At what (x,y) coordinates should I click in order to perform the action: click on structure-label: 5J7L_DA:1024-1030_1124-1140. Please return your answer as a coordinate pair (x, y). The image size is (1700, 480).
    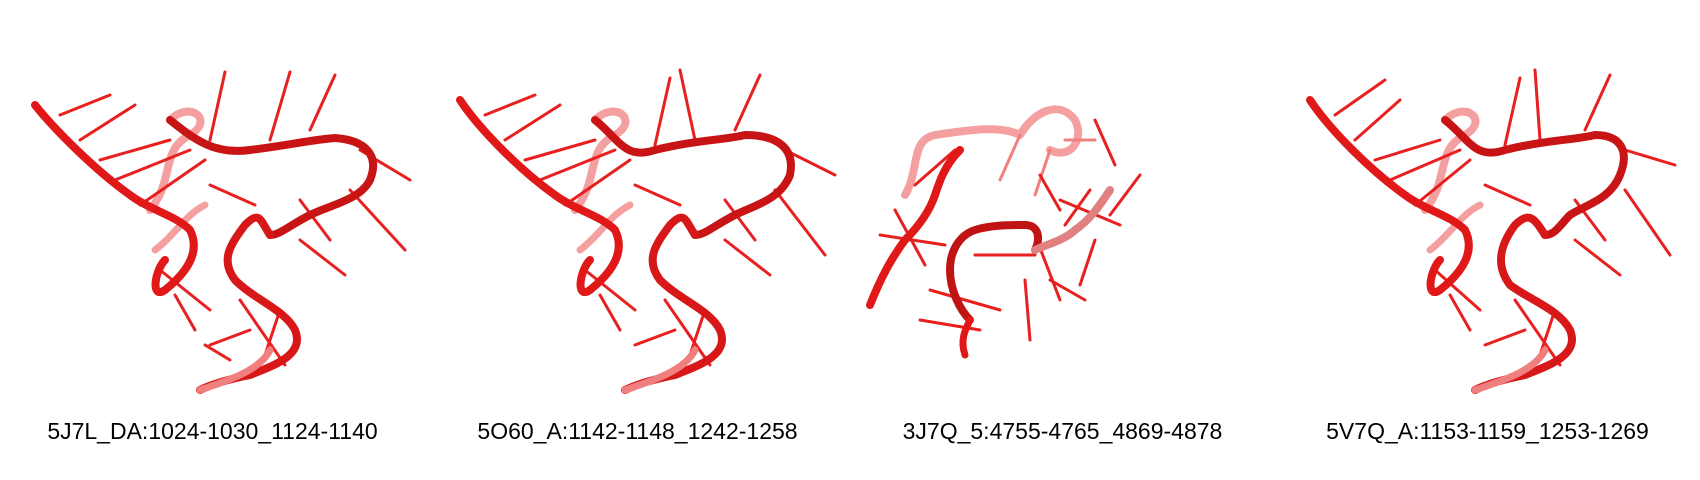
    Looking at the image, I should click on (212, 431).